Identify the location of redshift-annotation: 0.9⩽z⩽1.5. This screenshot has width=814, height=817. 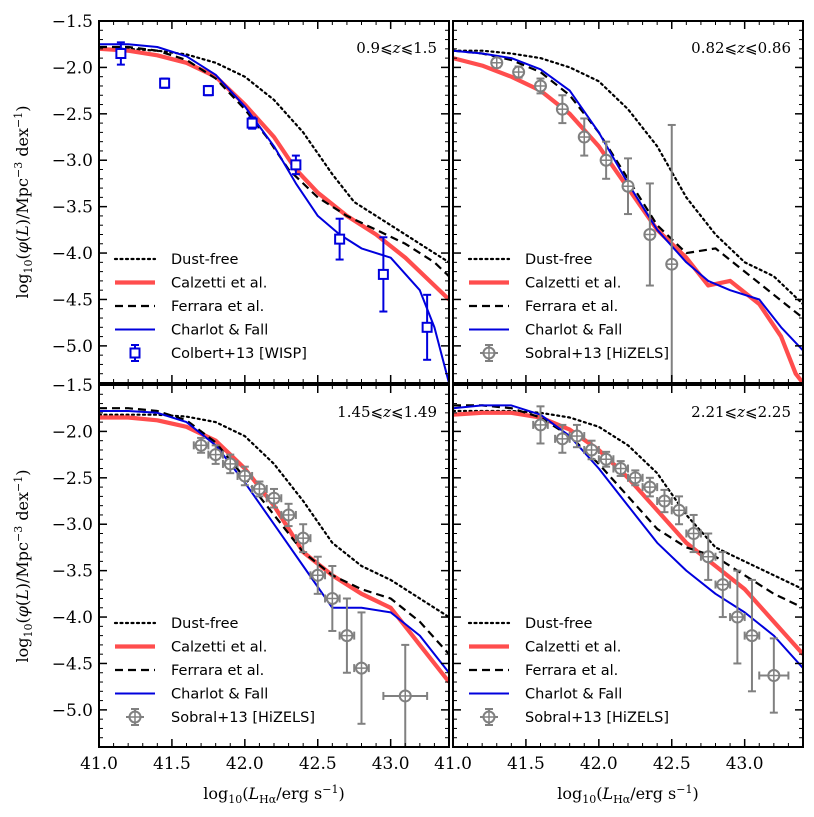
(396, 48).